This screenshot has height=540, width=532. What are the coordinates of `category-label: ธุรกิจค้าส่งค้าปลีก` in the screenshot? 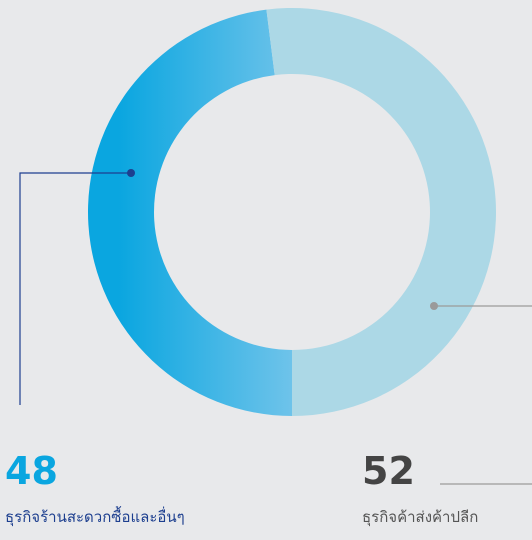 It's located at (420, 517).